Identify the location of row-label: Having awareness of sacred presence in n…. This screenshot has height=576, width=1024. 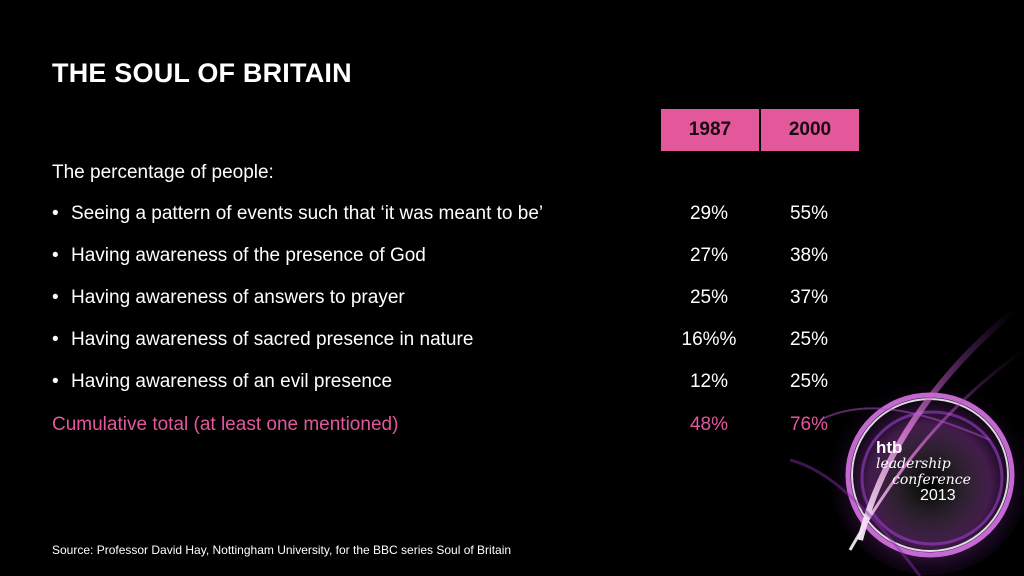
(272, 339).